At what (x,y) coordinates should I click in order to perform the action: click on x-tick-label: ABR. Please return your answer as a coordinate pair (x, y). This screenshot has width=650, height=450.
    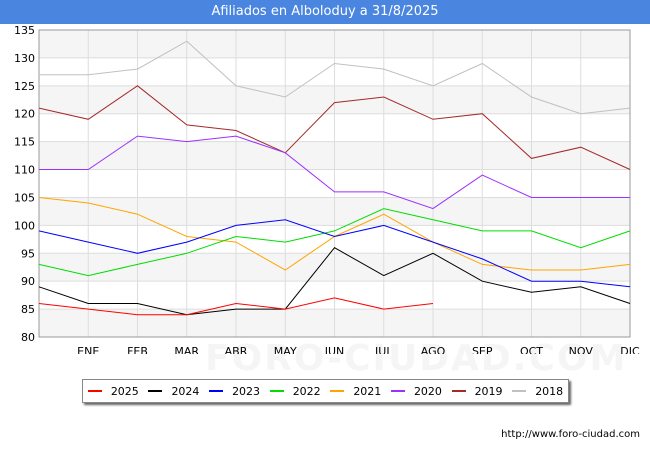
    Looking at the image, I should click on (236, 349).